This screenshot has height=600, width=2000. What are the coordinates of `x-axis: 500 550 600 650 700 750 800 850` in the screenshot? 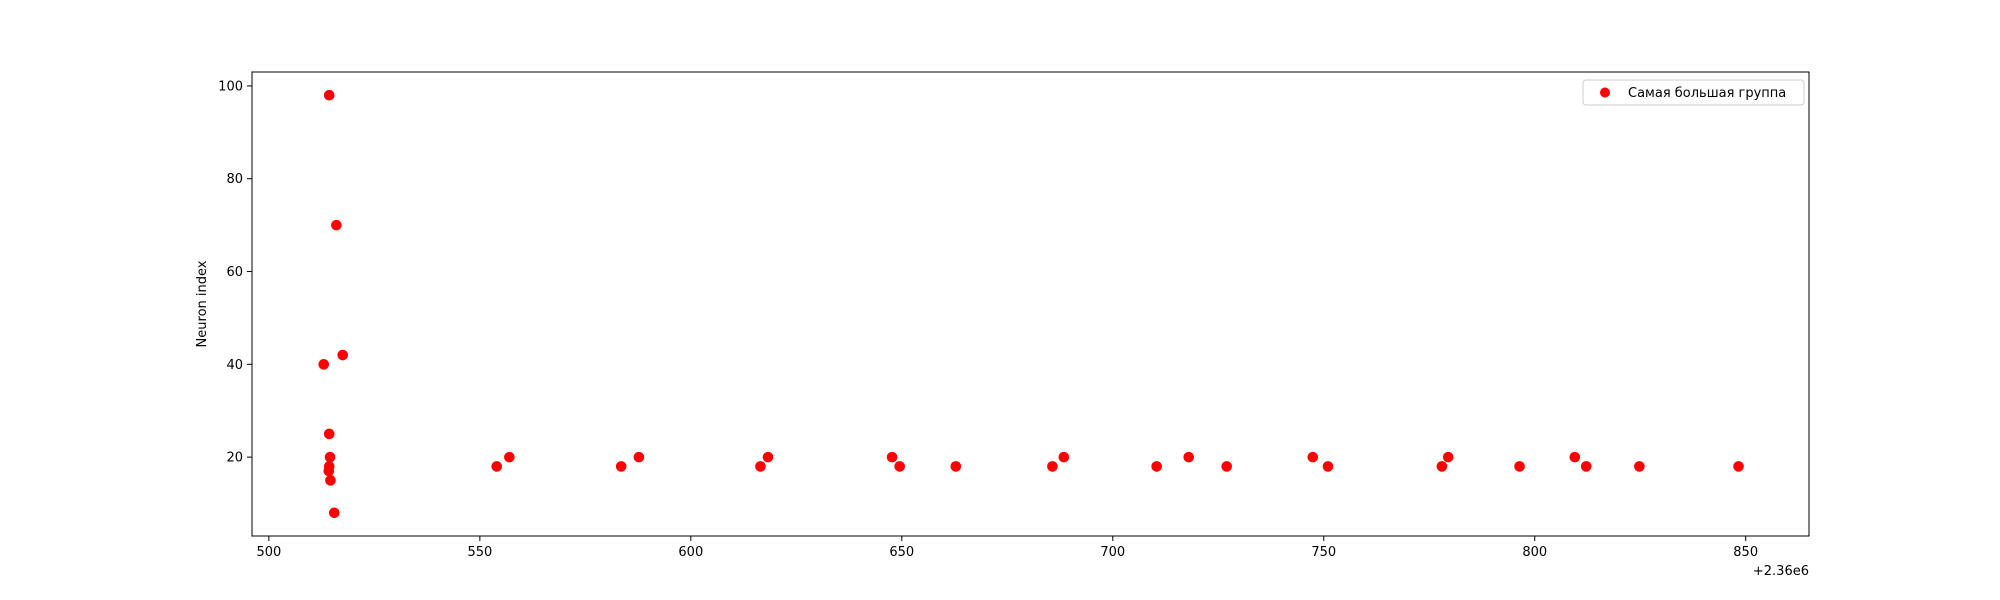 It's located at (1007, 548).